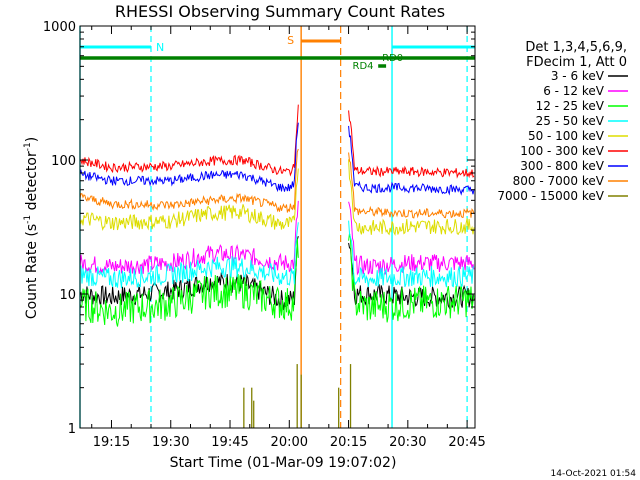  I want to click on x-tick-label: 20:00, so click(289, 442).